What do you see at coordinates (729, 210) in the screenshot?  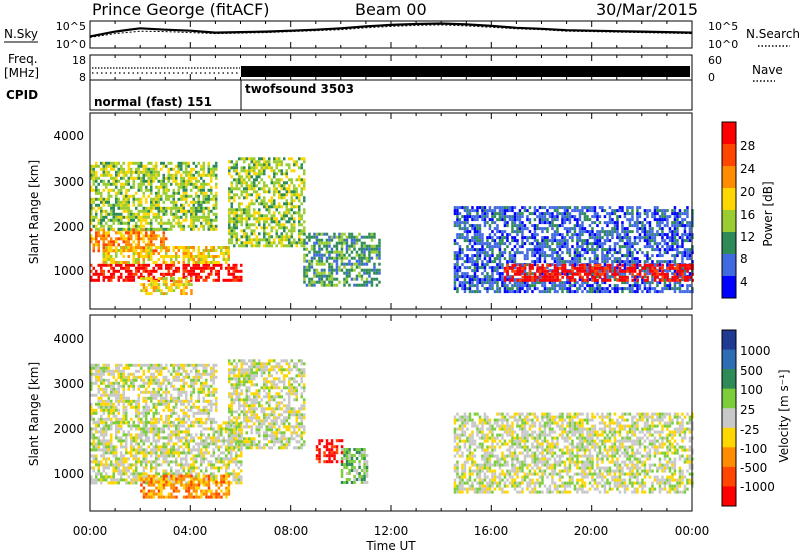 I see `colorbar-frame` at bounding box center [729, 210].